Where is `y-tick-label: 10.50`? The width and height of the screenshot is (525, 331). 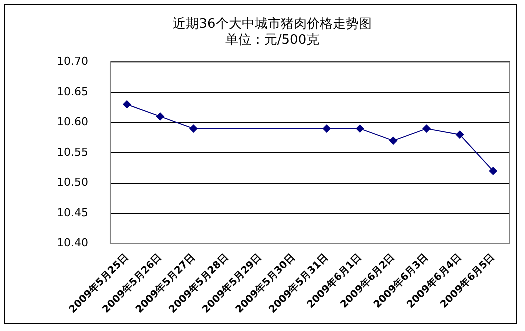
y-tick-label: 10.50 is located at coordinates (72, 183).